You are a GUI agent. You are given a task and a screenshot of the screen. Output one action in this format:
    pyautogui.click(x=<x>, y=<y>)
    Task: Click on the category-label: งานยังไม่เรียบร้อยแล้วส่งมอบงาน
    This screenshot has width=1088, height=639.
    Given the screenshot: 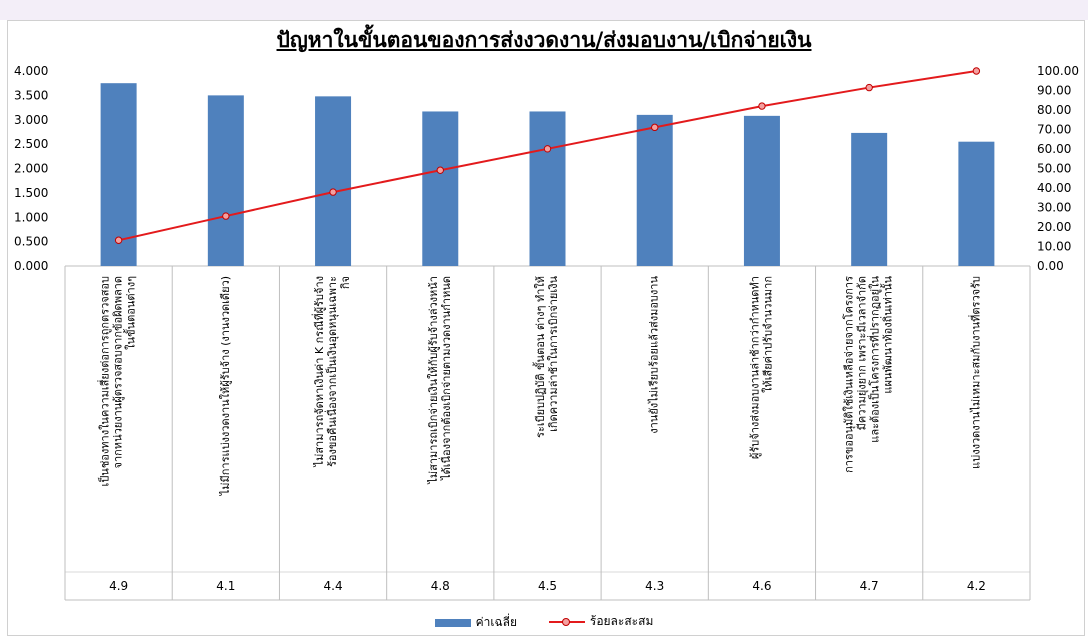 What is the action you would take?
    pyautogui.click(x=654, y=355)
    